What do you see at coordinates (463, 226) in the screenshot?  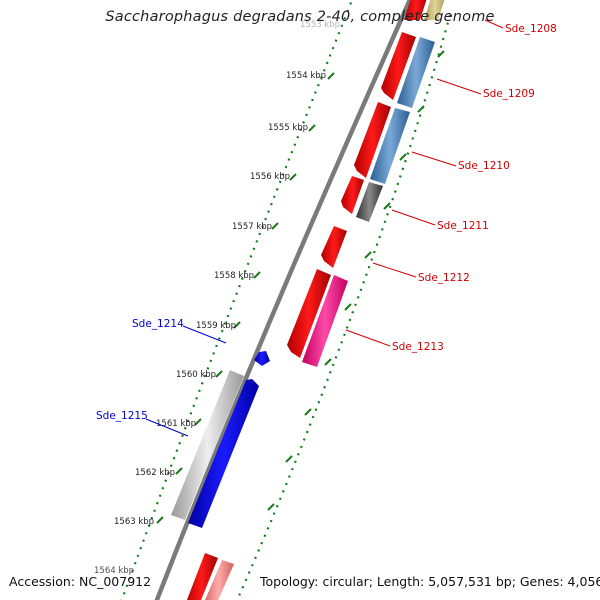 I see `gene-label: Sde_1211` at bounding box center [463, 226].